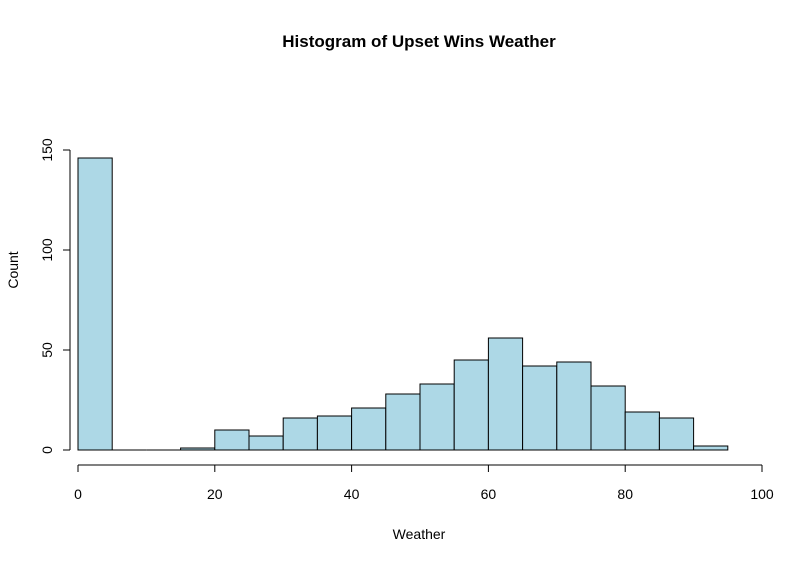 Image resolution: width=802 pixels, height=563 pixels. What do you see at coordinates (47, 350) in the screenshot?
I see `y-tick-label: 50` at bounding box center [47, 350].